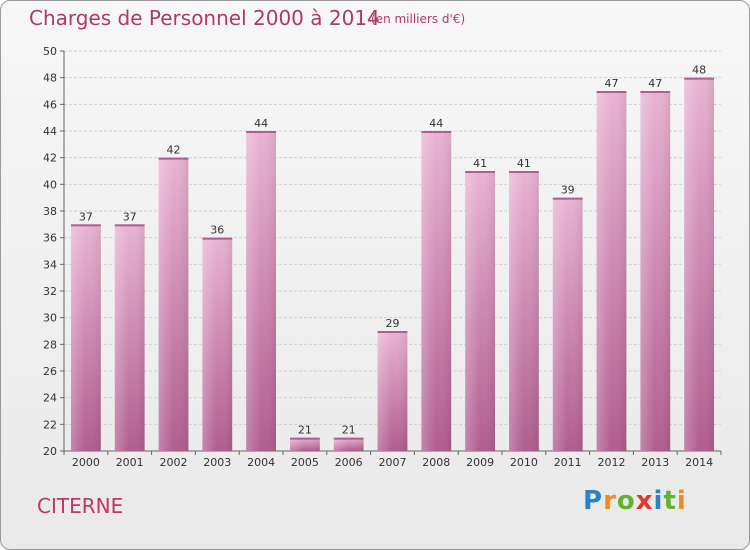 This screenshot has width=750, height=550. What do you see at coordinates (610, 501) in the screenshot?
I see `logo-letter: r` at bounding box center [610, 501].